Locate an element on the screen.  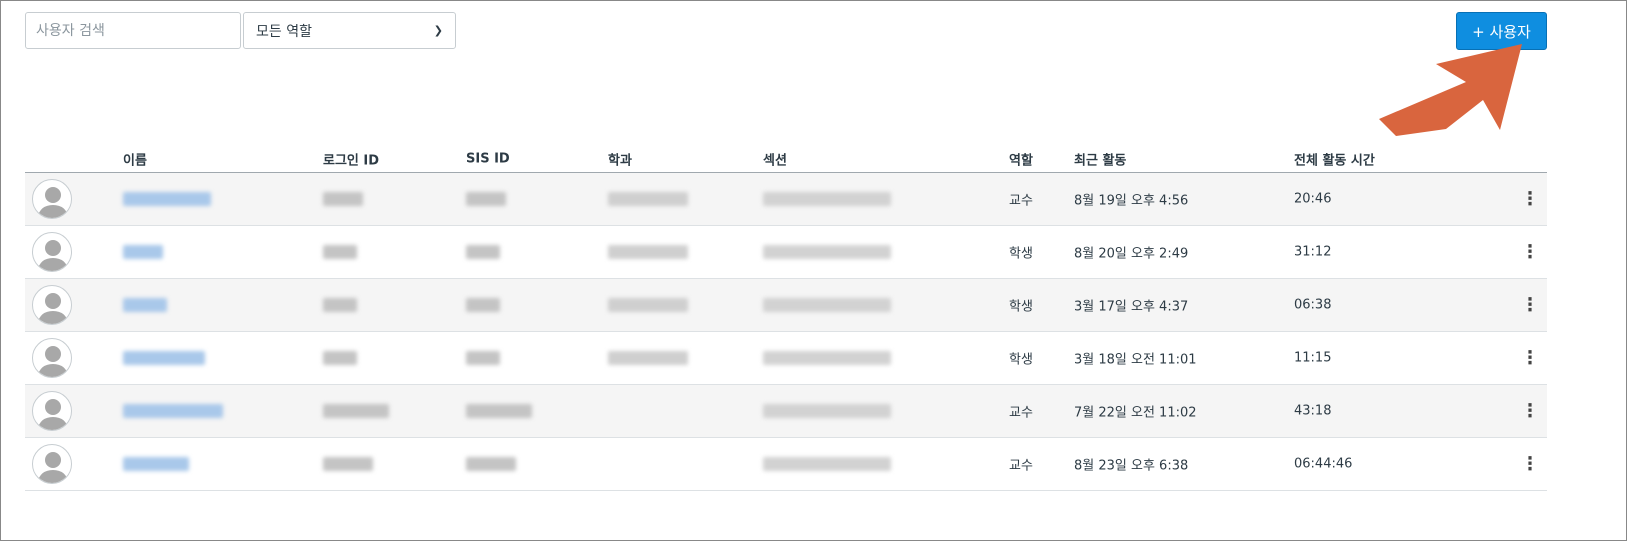
table-row: 학생 3월 18일 오전 11:01 11:15 ⋮ is located at coordinates (786, 358).